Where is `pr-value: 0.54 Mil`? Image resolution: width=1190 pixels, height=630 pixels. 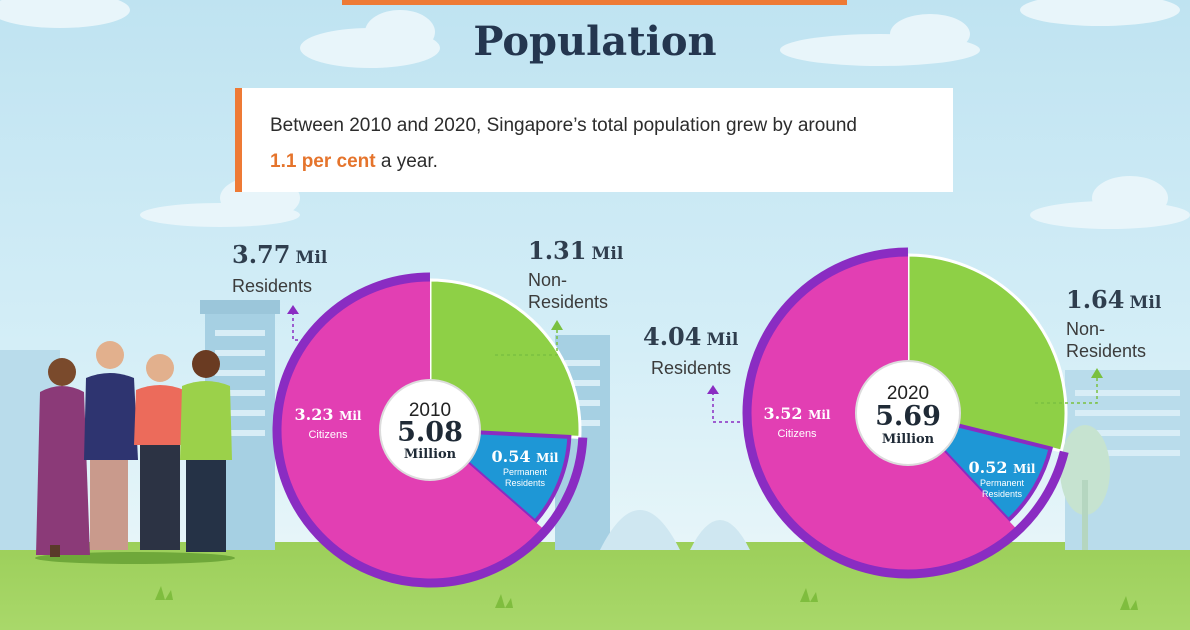
pr-value: 0.54 Mil is located at coordinates (525, 456).